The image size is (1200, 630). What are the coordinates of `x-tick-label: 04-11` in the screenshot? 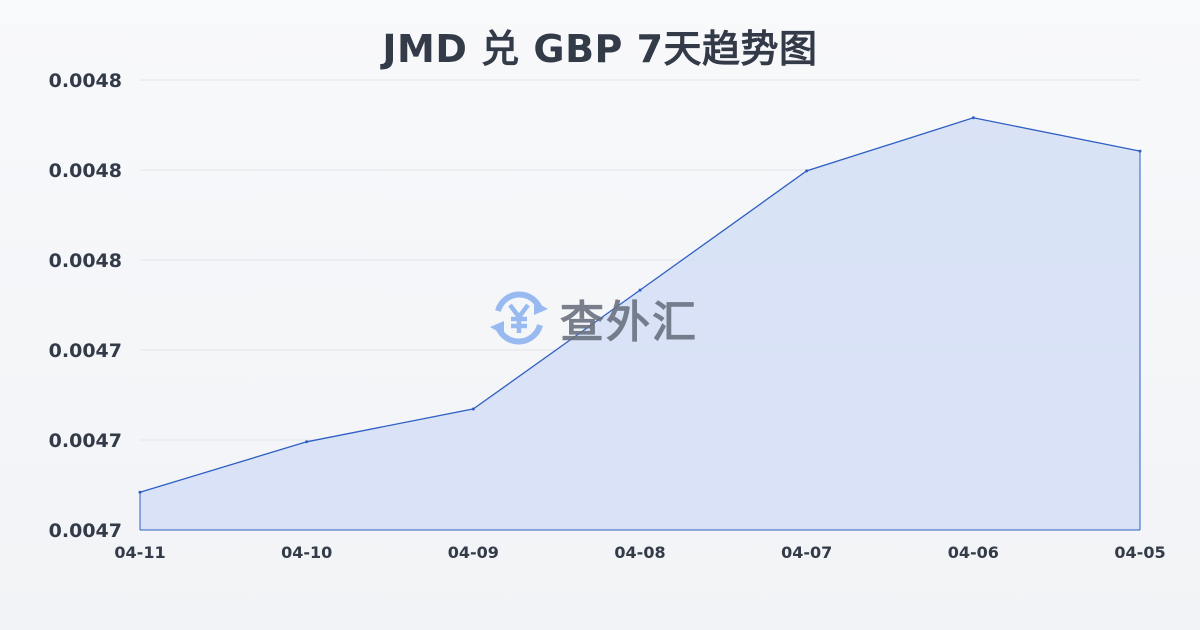 It's located at (139, 552).